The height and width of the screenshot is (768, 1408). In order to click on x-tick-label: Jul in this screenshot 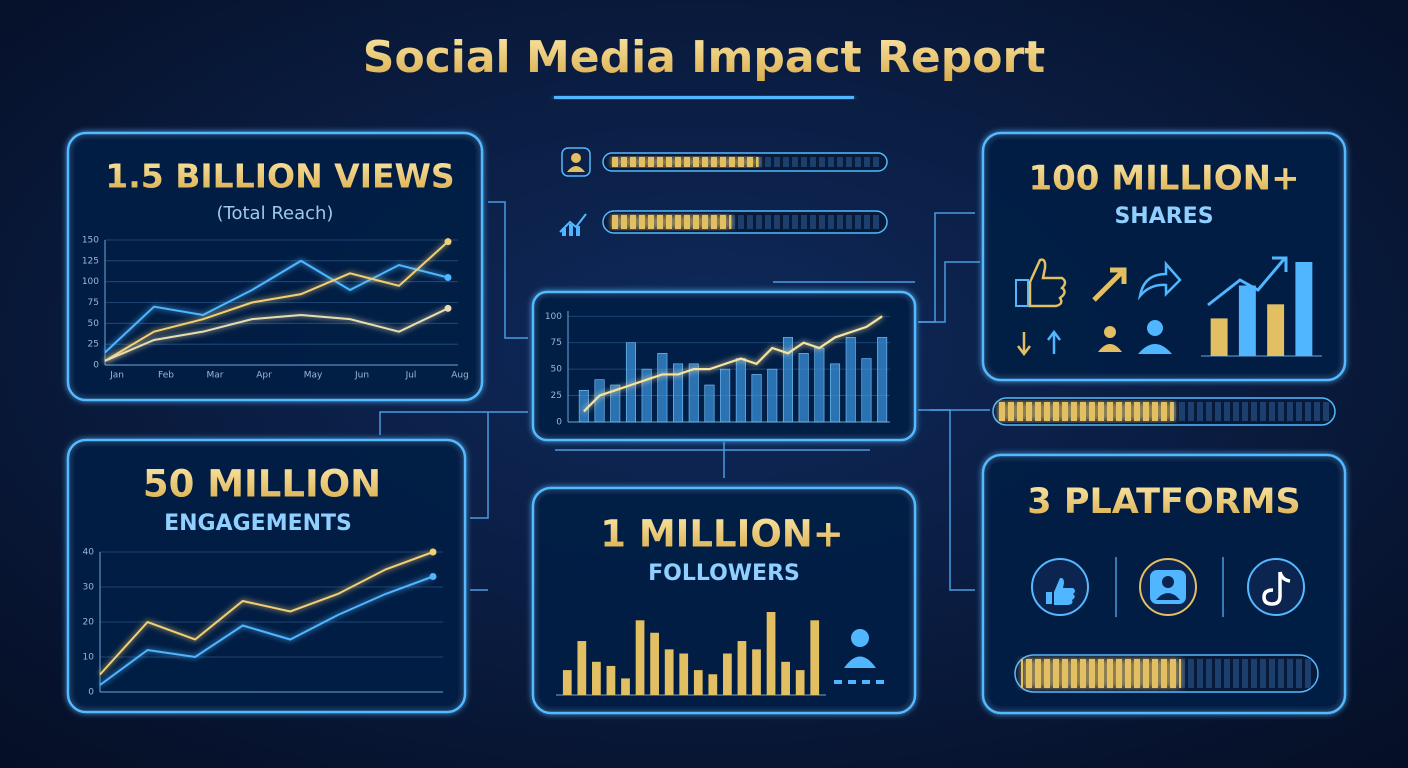, I will do `click(411, 376)`.